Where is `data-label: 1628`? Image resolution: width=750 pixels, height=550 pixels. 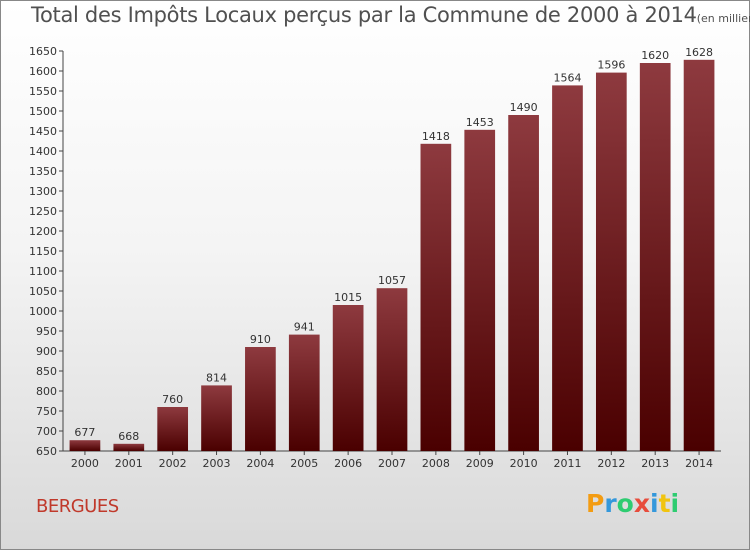 data-label: 1628 is located at coordinates (699, 52).